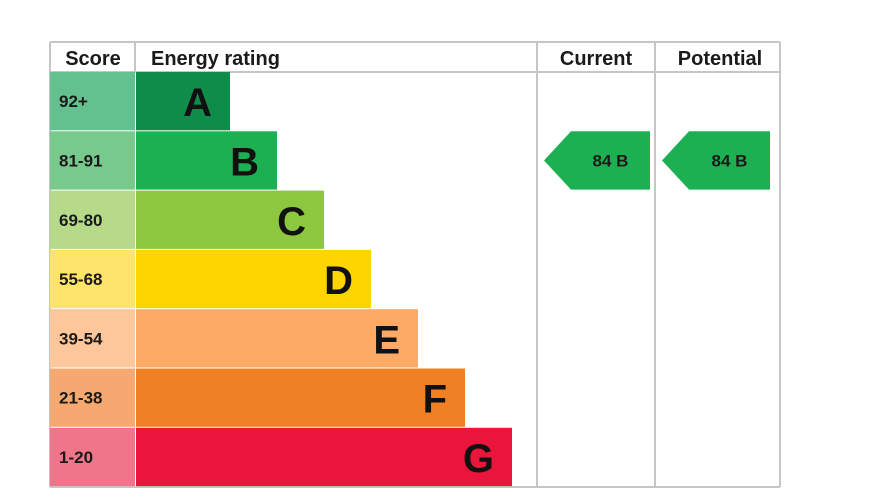  I want to click on score-label-e: 39-54, so click(81, 338).